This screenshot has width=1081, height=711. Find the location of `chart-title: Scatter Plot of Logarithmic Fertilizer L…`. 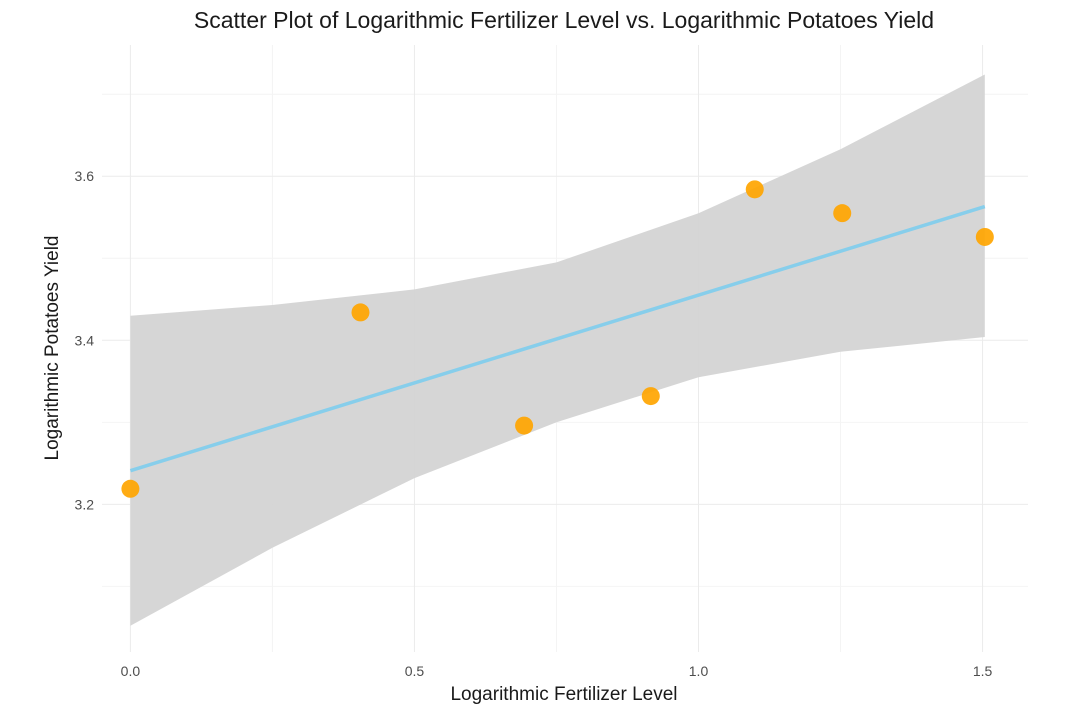

chart-title: Scatter Plot of Logarithmic Fertilizer L… is located at coordinates (564, 20).